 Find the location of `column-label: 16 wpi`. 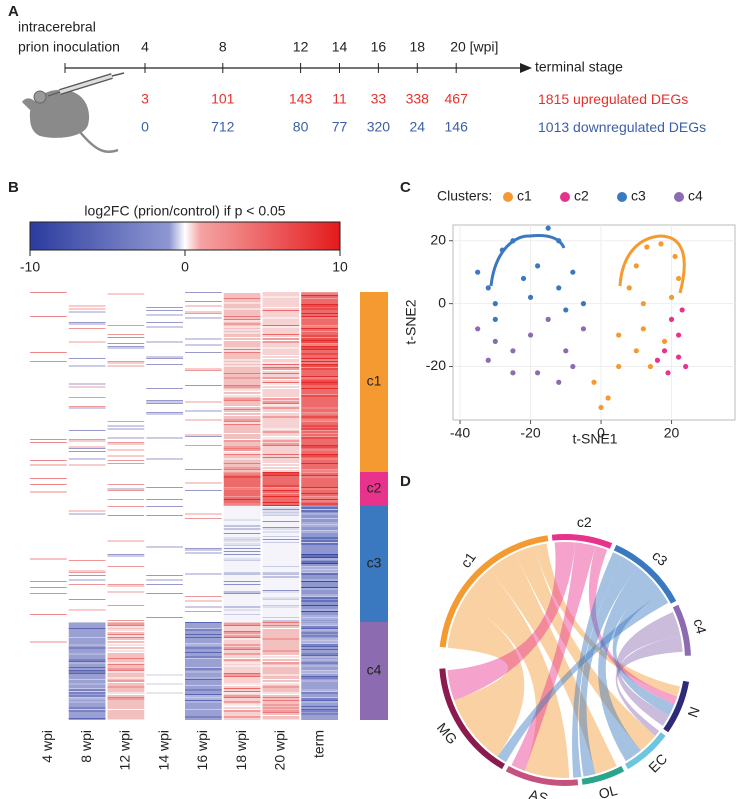

column-label: 16 wpi is located at coordinates (202, 750).